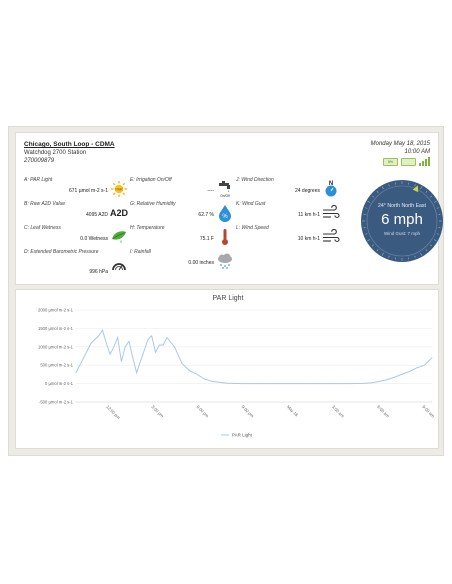  Describe the element at coordinates (225, 261) in the screenshot. I see `rain-cloud-icon` at that location.